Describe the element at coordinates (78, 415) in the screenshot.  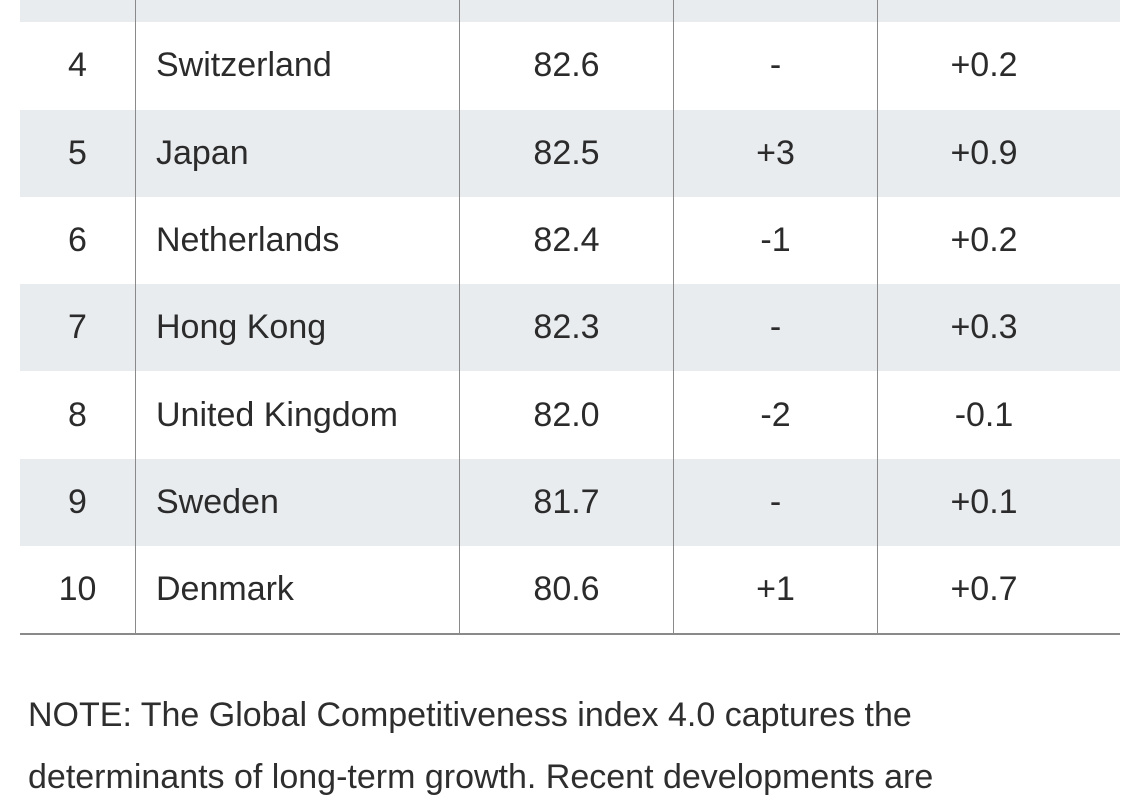
I see `cell-rank: 8` at that location.